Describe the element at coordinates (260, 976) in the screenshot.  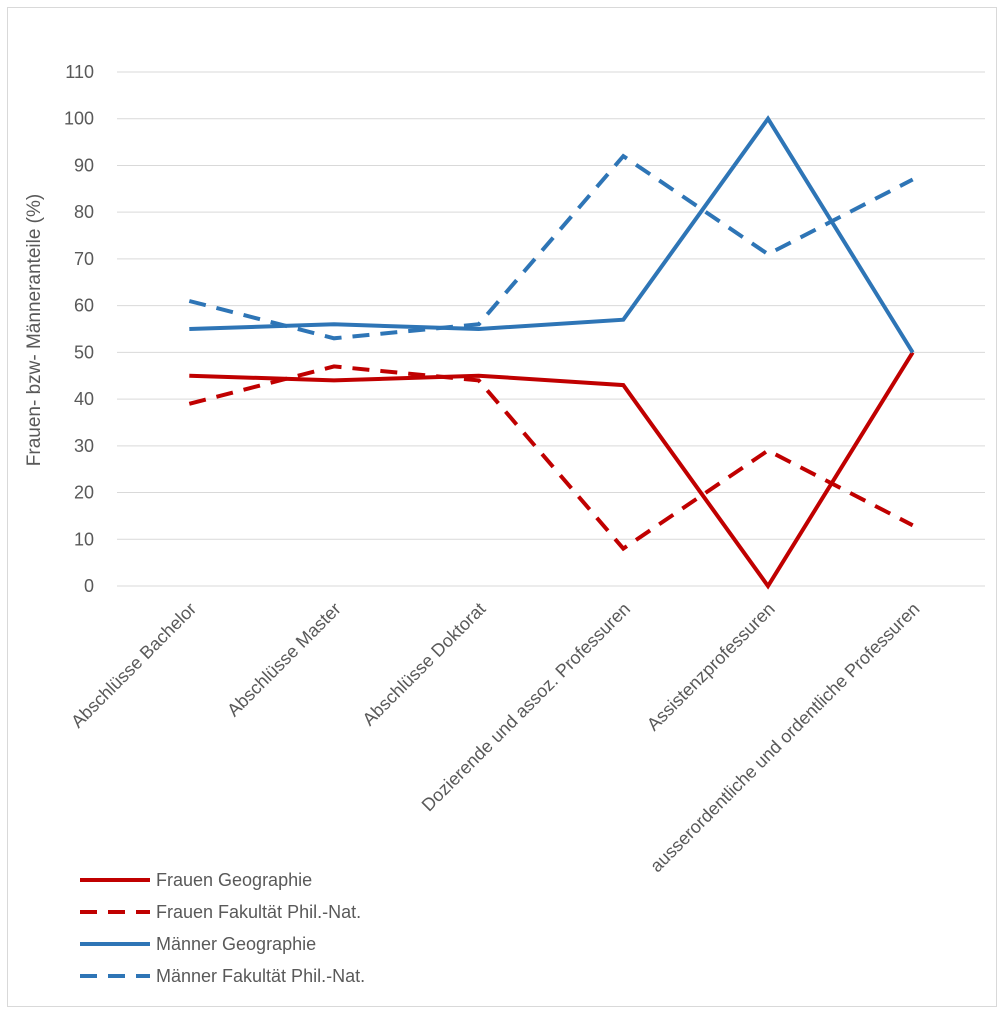
I see `legend-label: Männer Fakultät Phil.-Nat.` at that location.